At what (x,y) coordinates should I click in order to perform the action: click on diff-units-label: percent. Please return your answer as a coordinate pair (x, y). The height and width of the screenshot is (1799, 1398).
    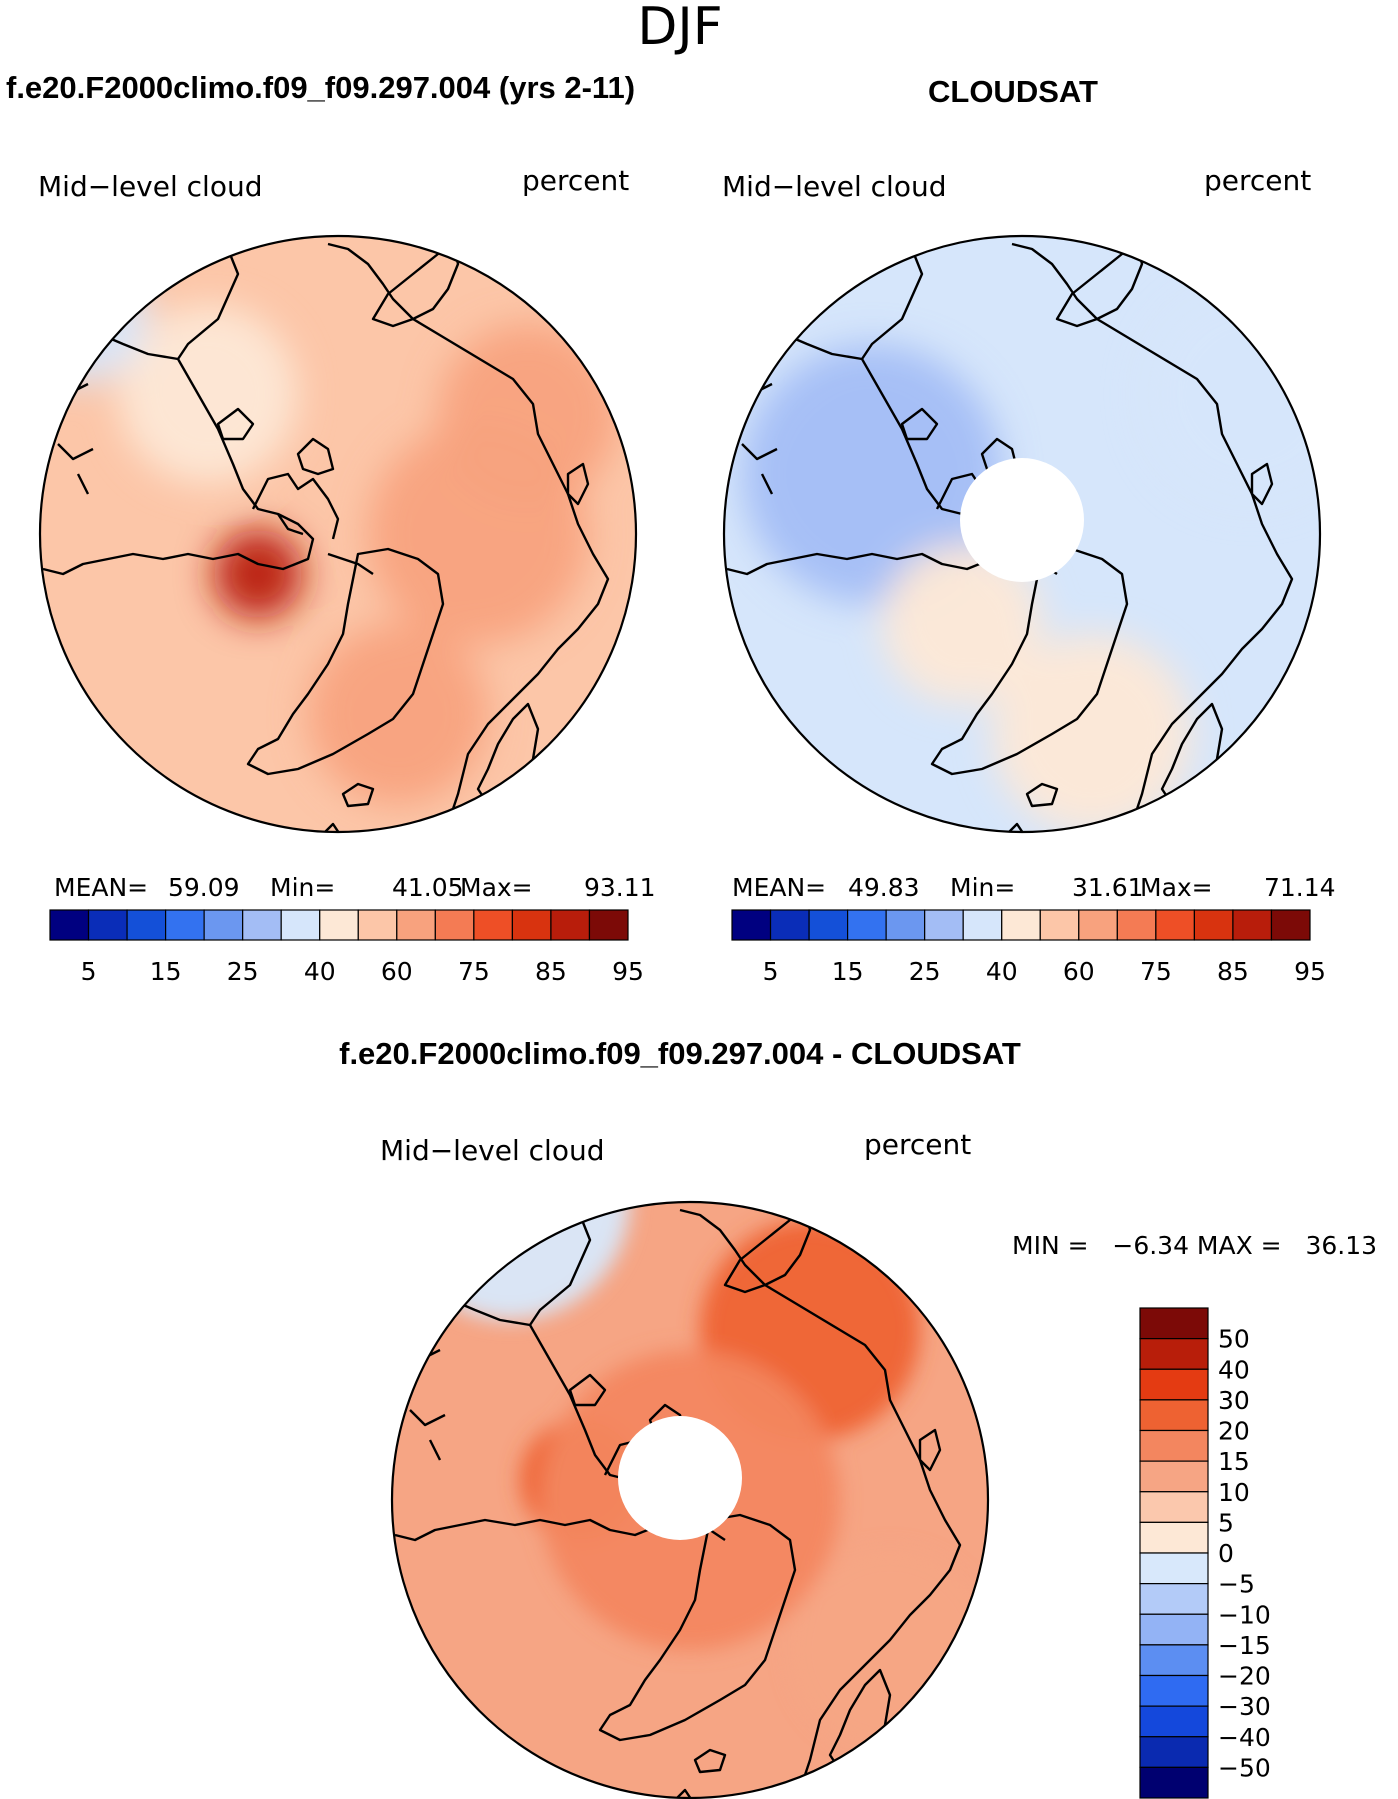
    Looking at the image, I should click on (917, 1144).